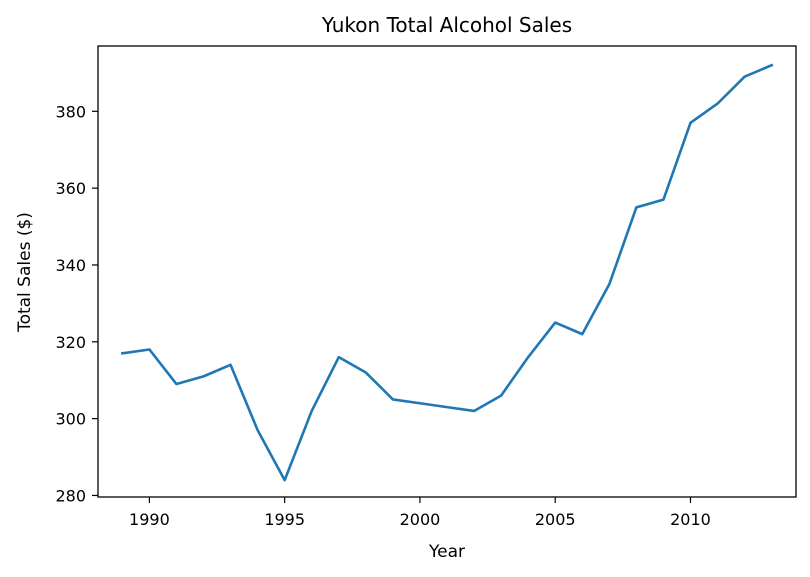  What do you see at coordinates (76, 303) in the screenshot?
I see `y-axis: 280 300 320 340 360 380` at bounding box center [76, 303].